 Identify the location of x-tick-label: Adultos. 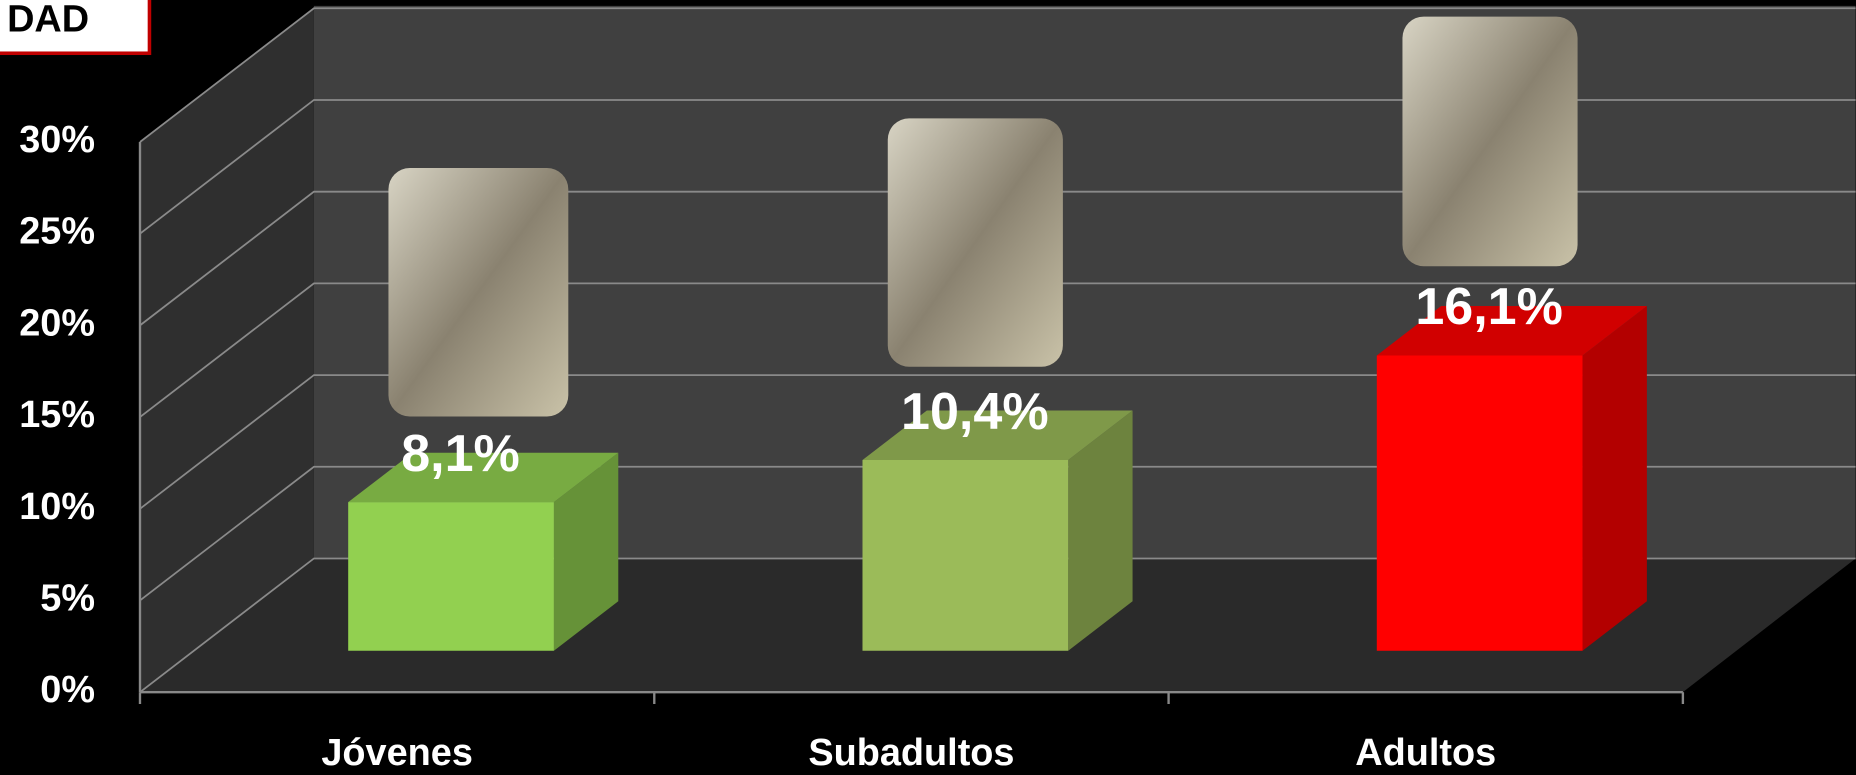
(1425, 753).